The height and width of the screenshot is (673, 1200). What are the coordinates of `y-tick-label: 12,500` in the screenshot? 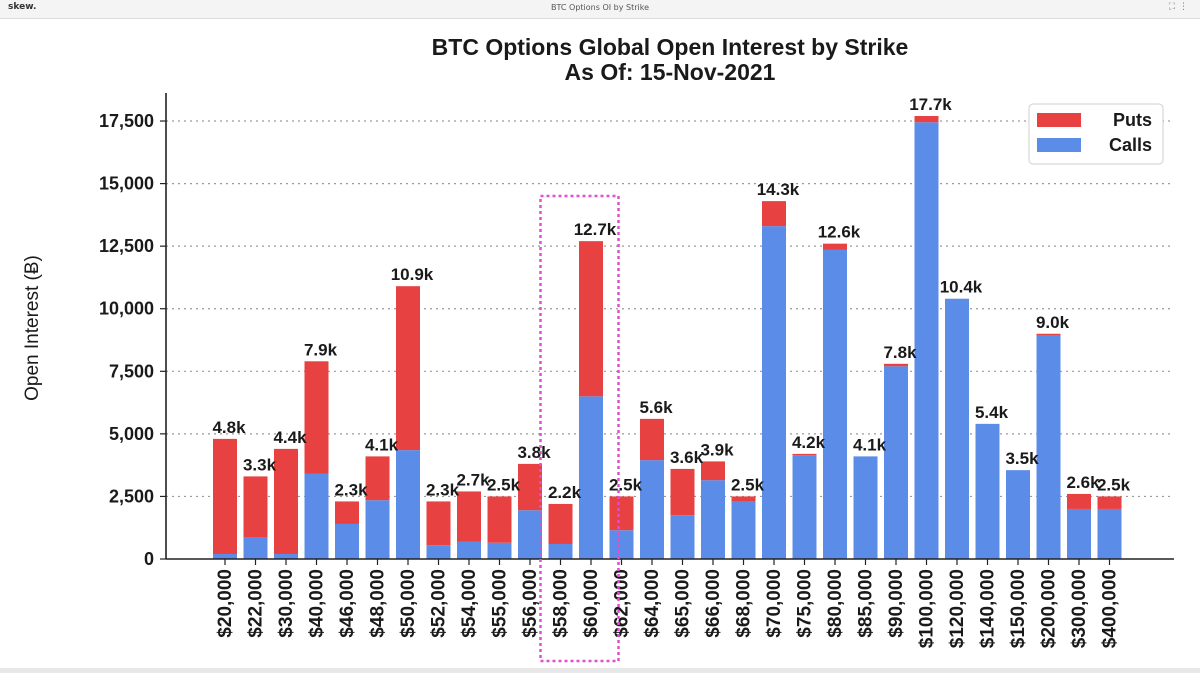 It's located at (126, 246).